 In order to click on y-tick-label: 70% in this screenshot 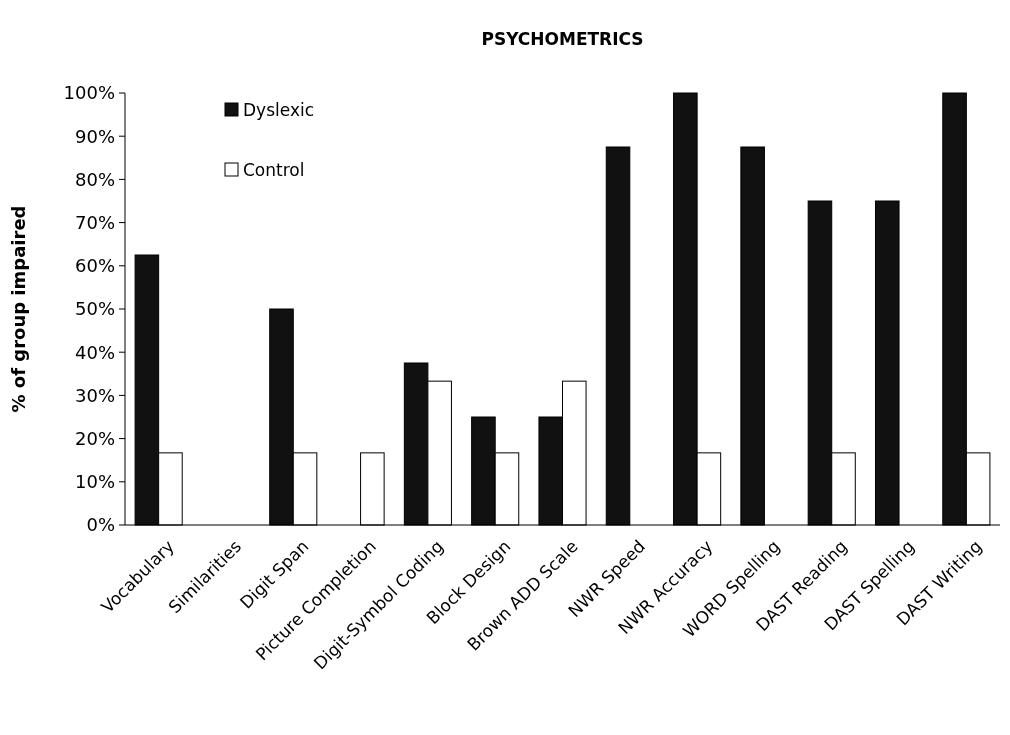, I will do `click(94, 222)`.